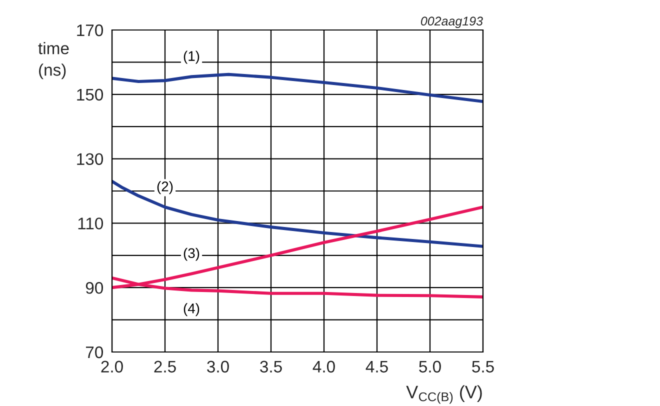  Describe the element at coordinates (53, 61) in the screenshot. I see `y-axis-title: time (ns)` at that location.